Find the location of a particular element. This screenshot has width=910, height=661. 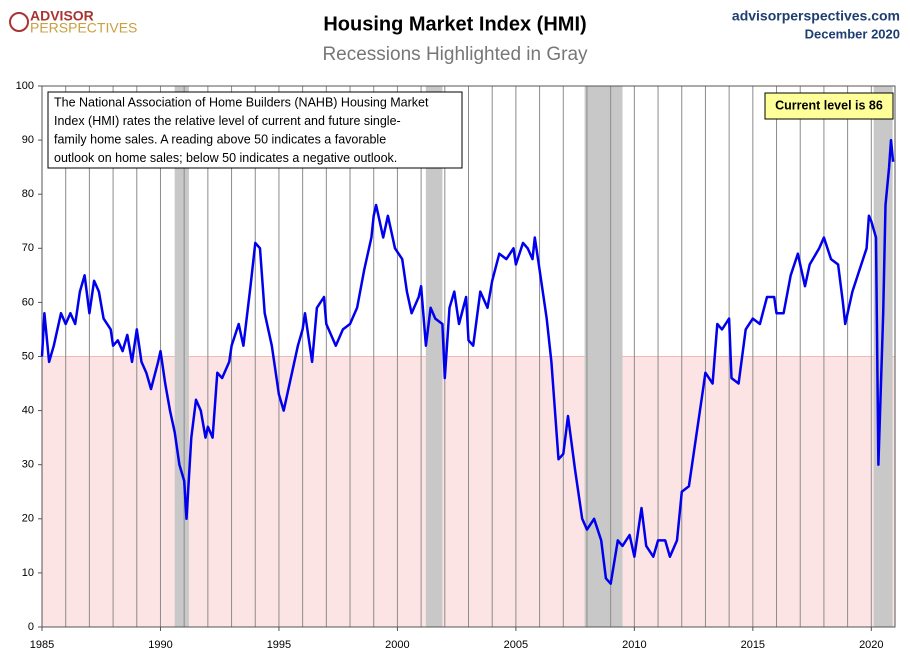

date: December 2020 is located at coordinates (852, 33).